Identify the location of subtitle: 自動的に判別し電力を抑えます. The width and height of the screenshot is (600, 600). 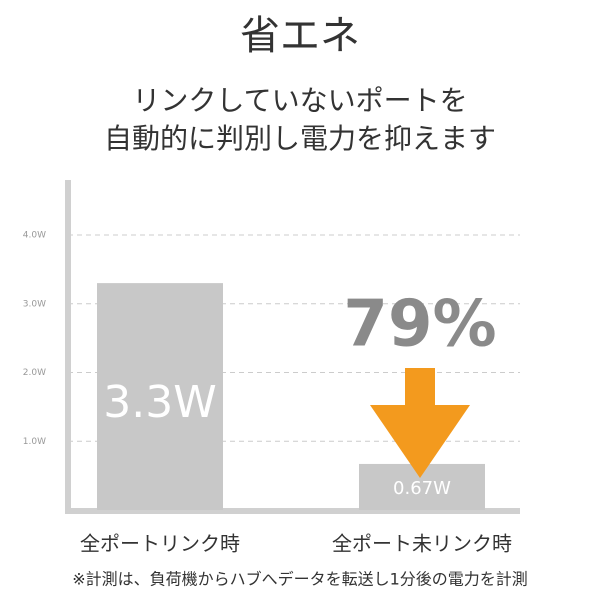
(300, 138).